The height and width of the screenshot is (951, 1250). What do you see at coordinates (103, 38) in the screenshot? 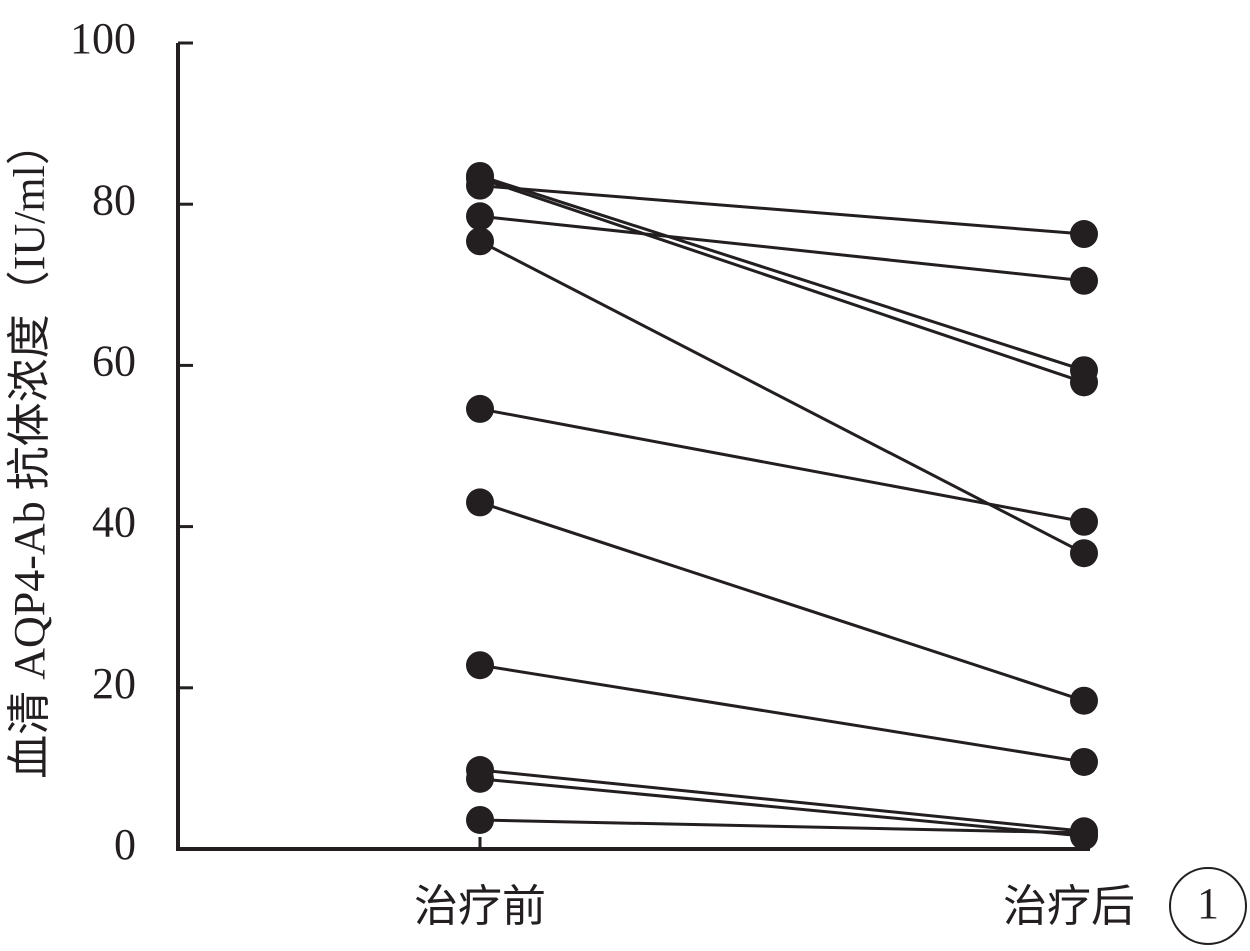
I see `y-tick-label: 100` at bounding box center [103, 38].